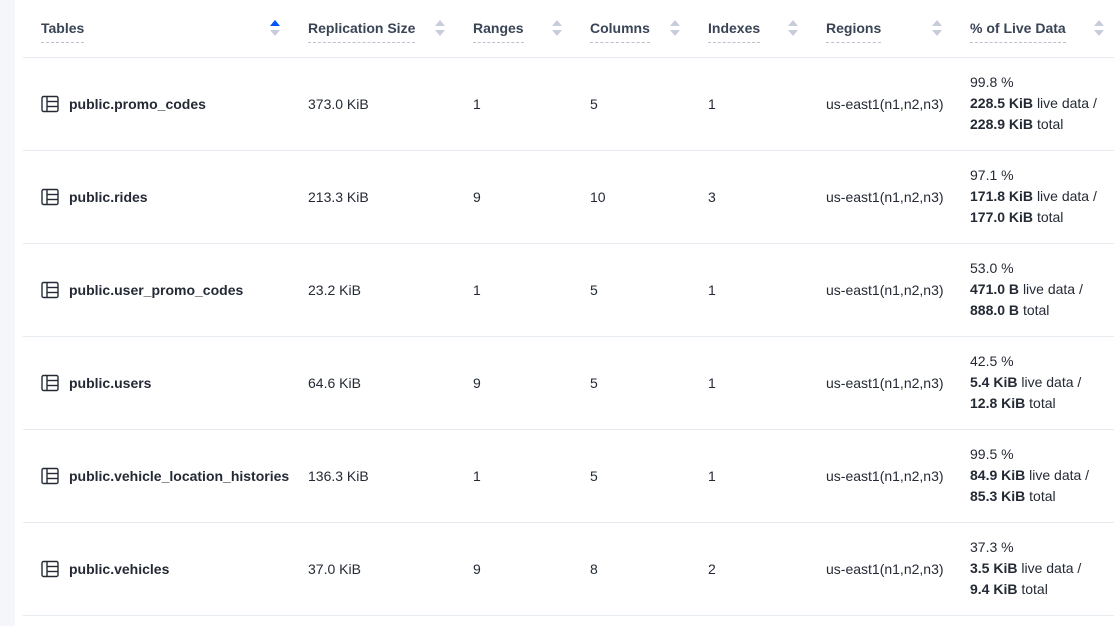  I want to click on column-header-label: Tables, so click(63, 31).